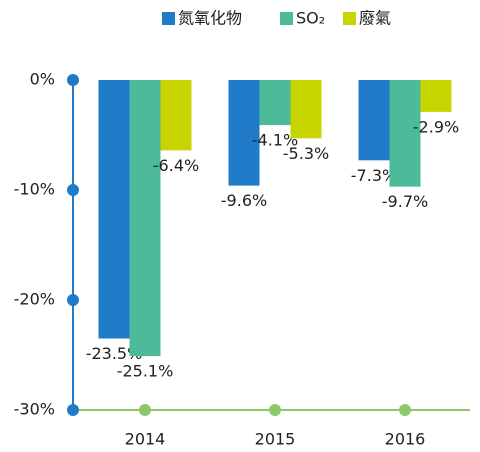 The width and height of the screenshot is (480, 452). Describe the element at coordinates (310, 18) in the screenshot. I see `legend-label: SO₂` at that location.